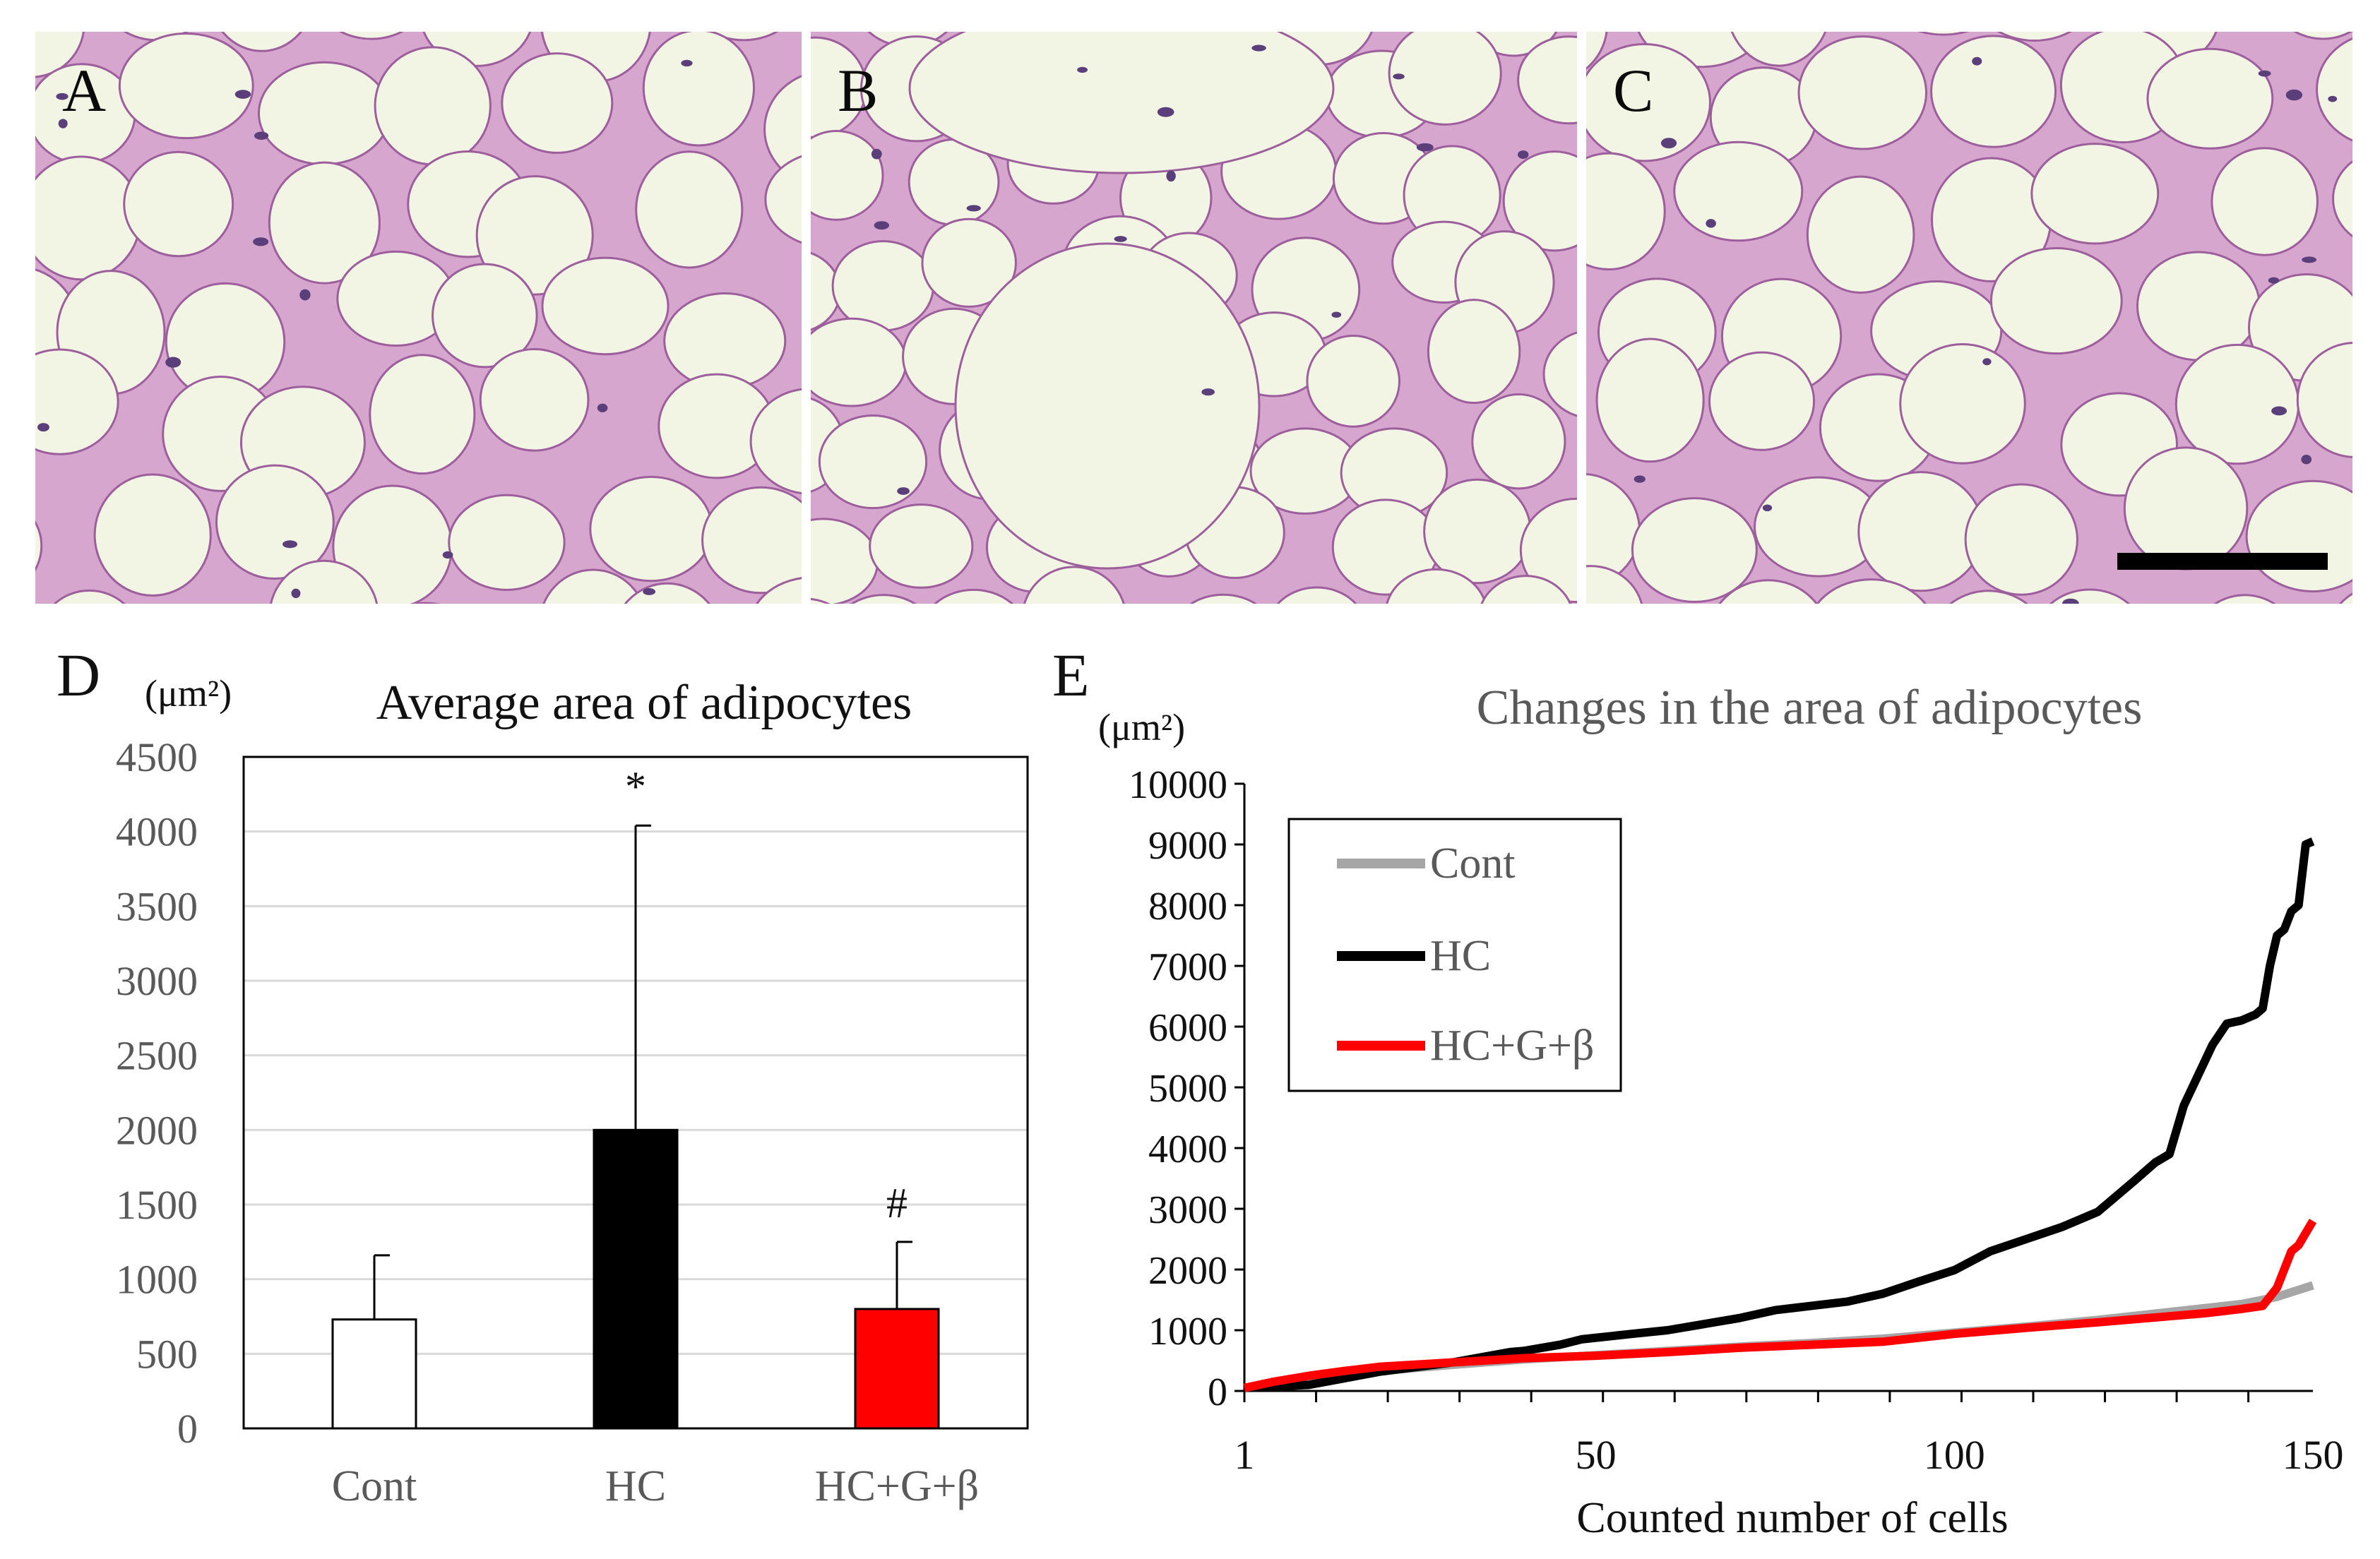 This screenshot has width=2380, height=1559. What do you see at coordinates (635, 1093) in the screenshot?
I see `chart-d-plot-frame` at bounding box center [635, 1093].